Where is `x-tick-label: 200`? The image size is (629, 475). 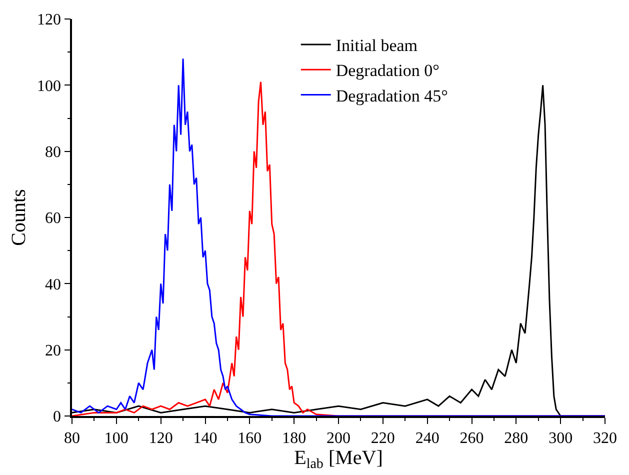
x-tick-label: 200 is located at coordinates (338, 438).